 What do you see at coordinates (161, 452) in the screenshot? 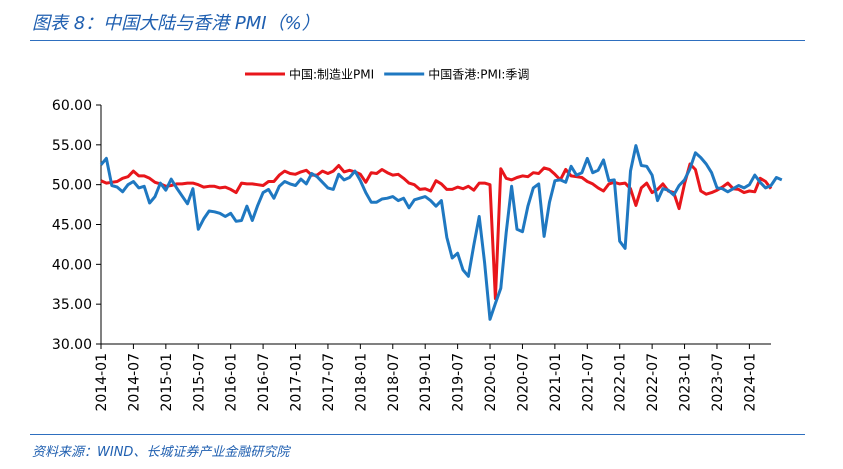
I see `source-note: 资料来源：WIND、长城证券产业金融研究院` at bounding box center [161, 452].